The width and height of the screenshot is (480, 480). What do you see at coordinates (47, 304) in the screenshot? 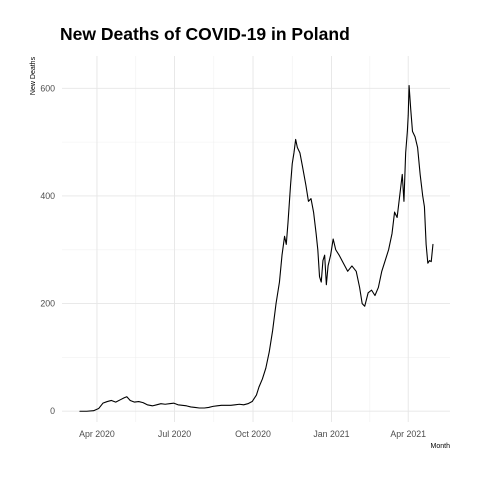
I see `y-tick-label: 200` at bounding box center [47, 304].